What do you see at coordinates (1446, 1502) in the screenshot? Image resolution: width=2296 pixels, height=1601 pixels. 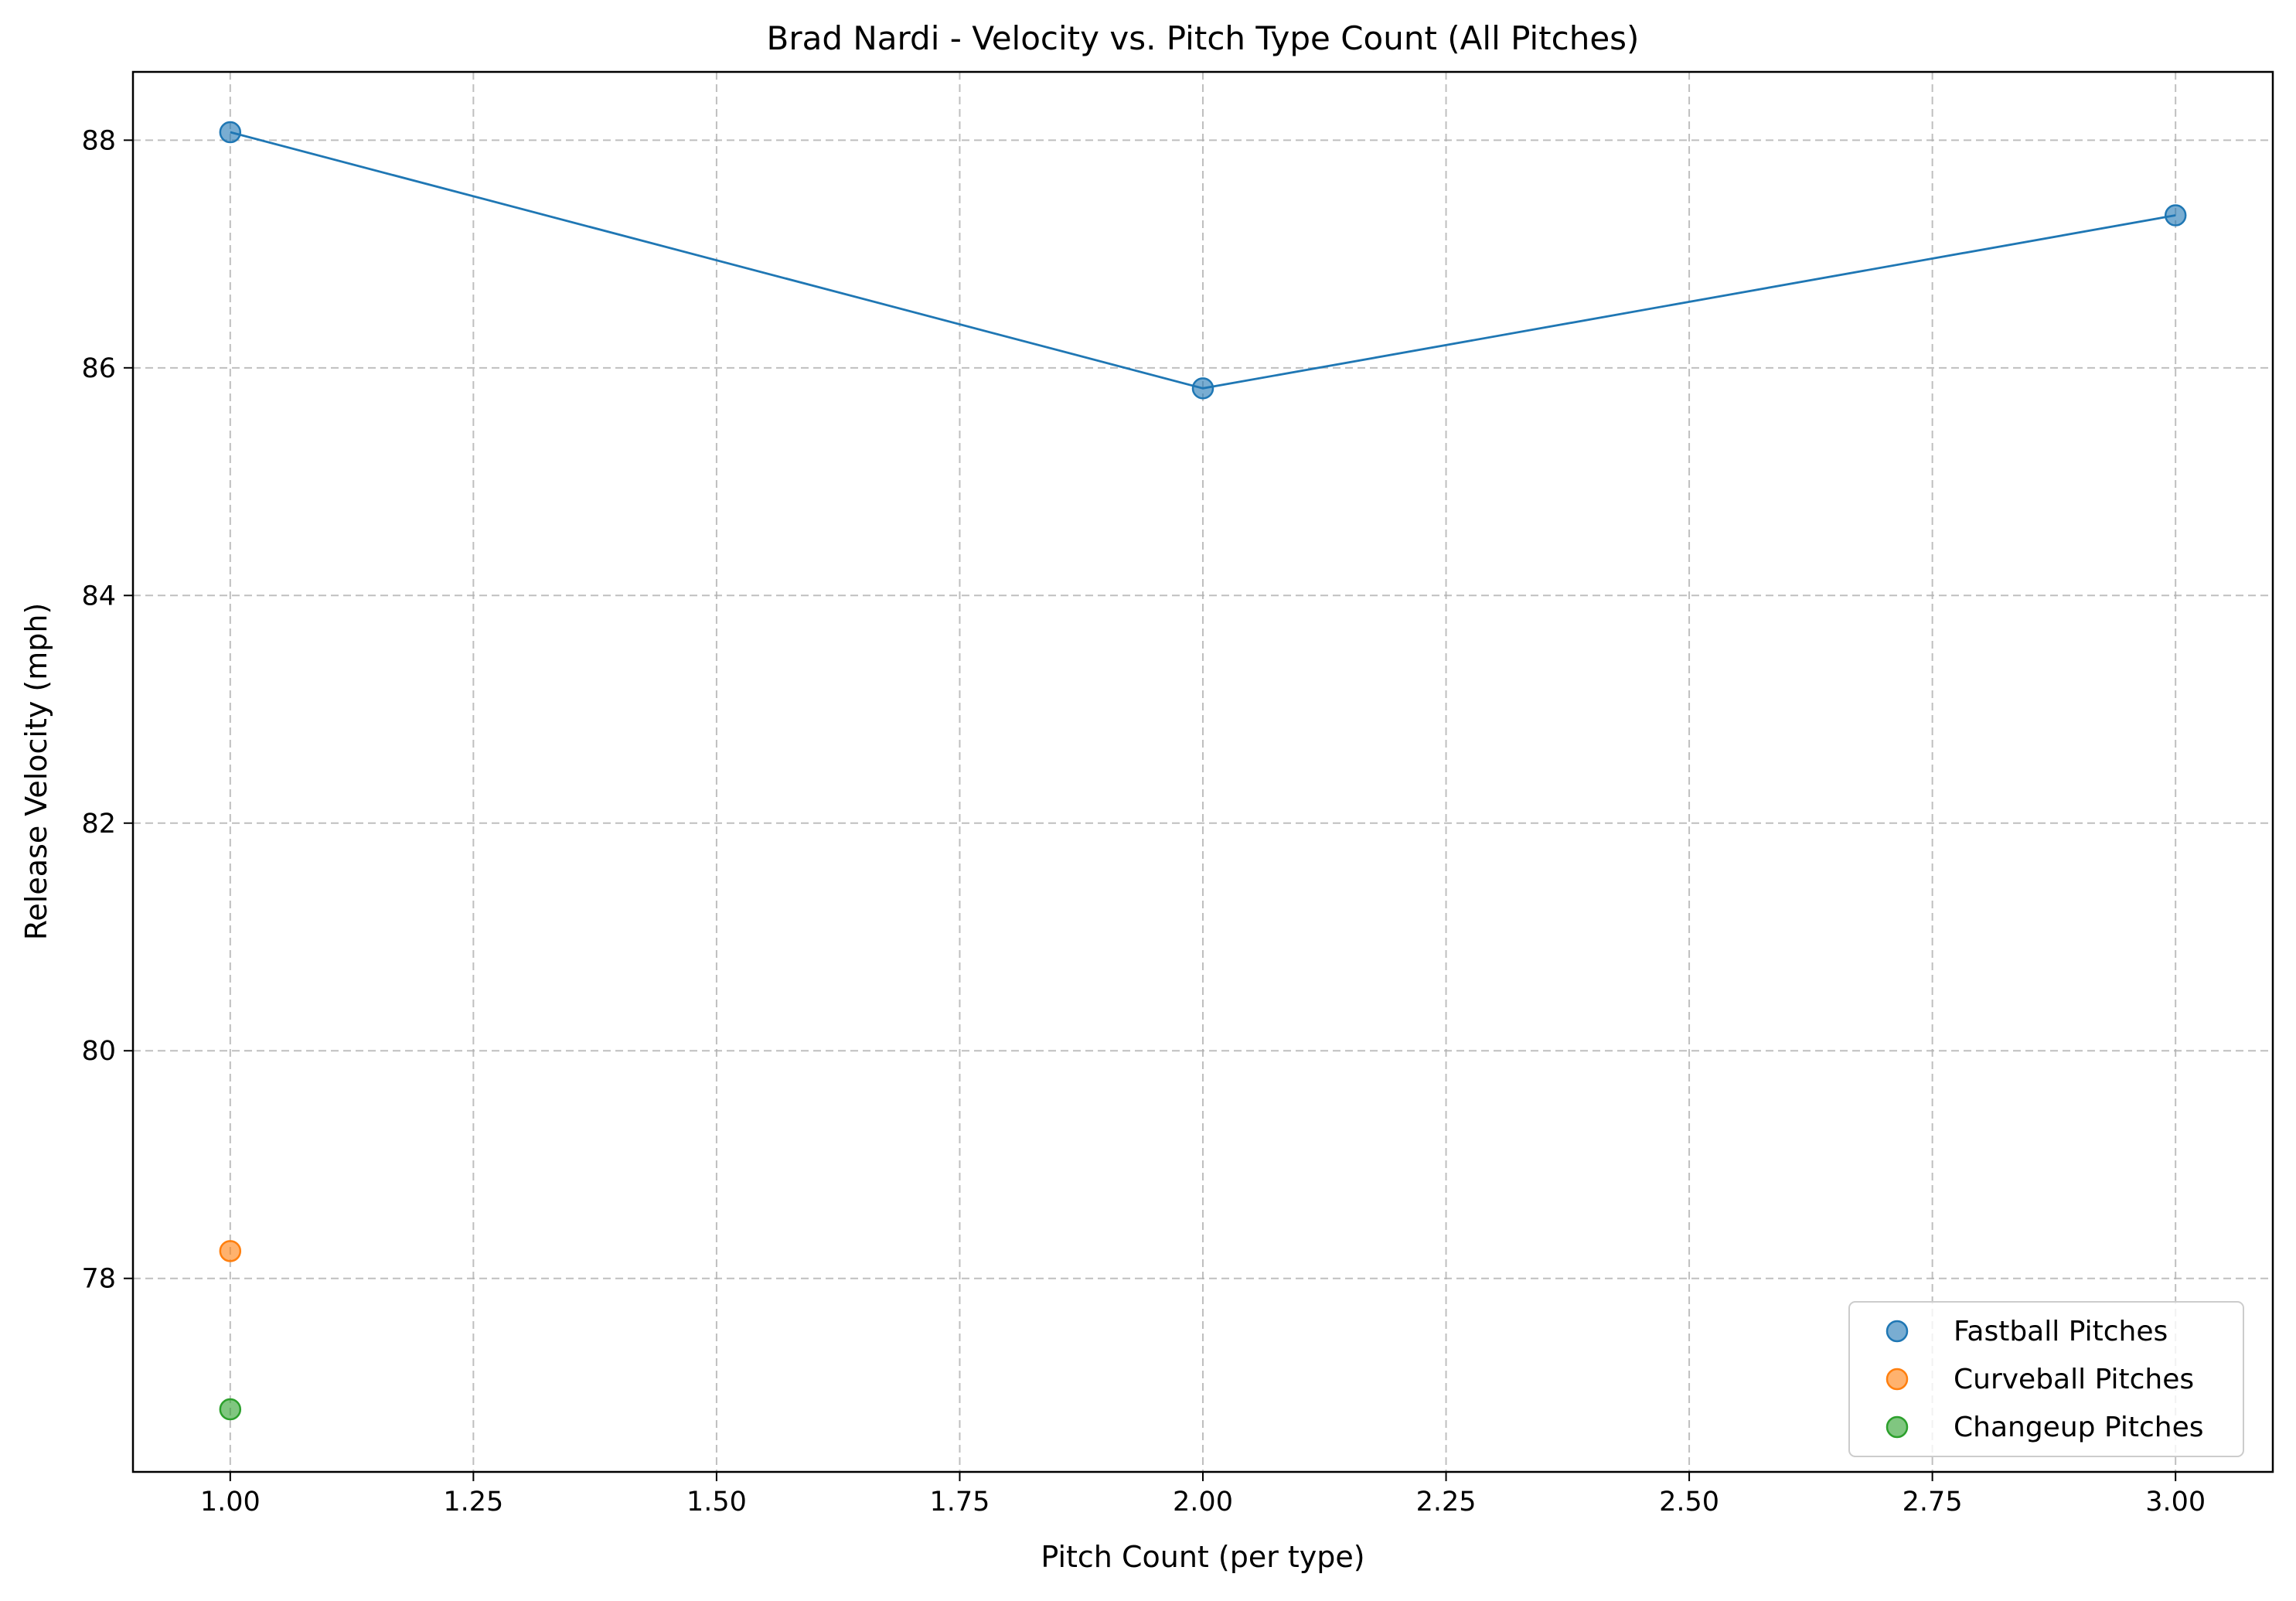 I see `x-tick-label: 2.25` at bounding box center [1446, 1502].